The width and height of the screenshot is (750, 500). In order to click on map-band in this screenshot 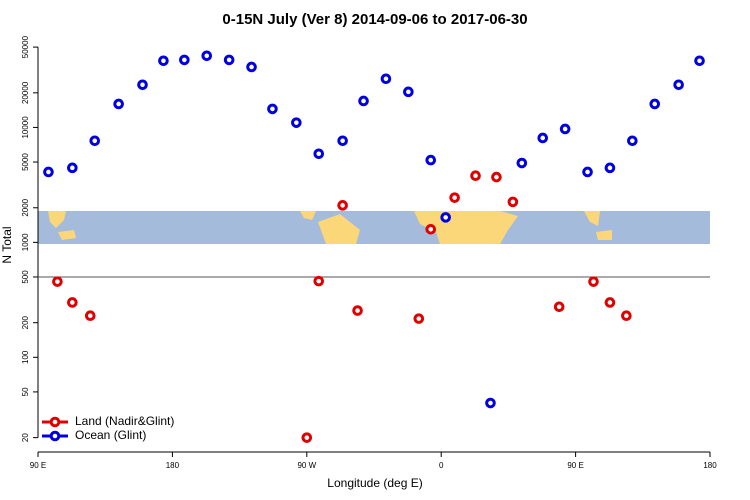, I will do `click(374, 227)`.